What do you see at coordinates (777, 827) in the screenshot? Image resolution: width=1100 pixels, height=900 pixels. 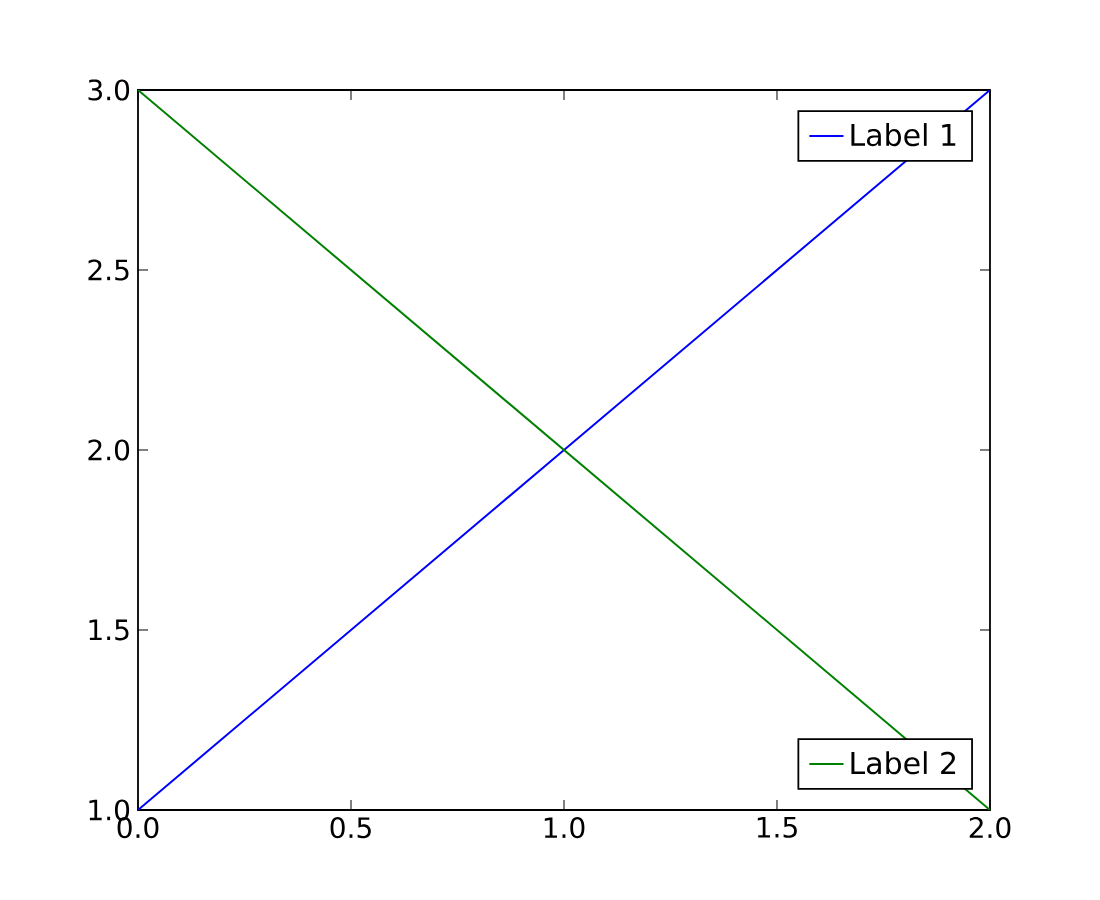 I see `x-tick-label: 1.5` at bounding box center [777, 827].